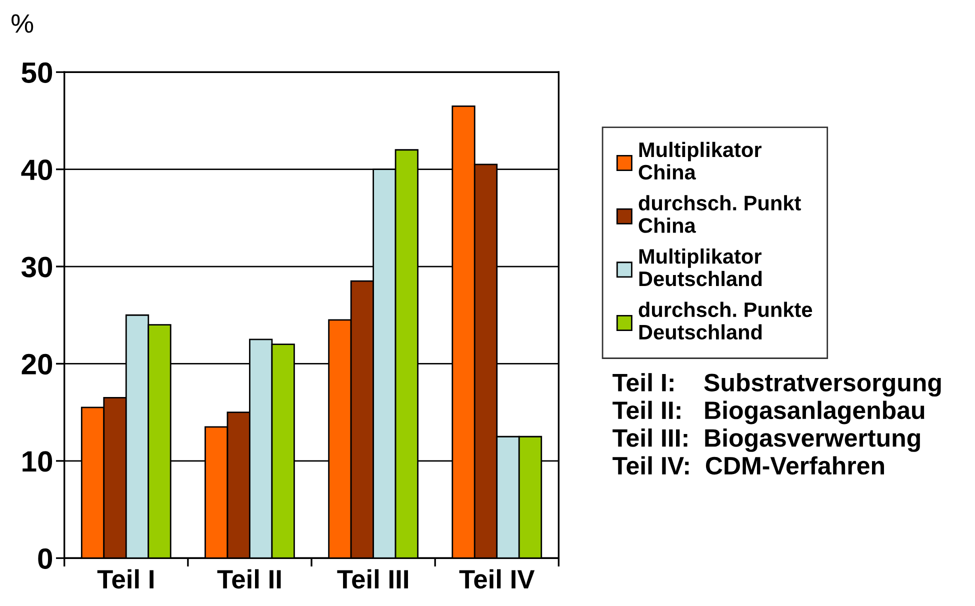  What do you see at coordinates (700, 267) in the screenshot?
I see `legend-label: Multiplikator Deutschland` at bounding box center [700, 267].